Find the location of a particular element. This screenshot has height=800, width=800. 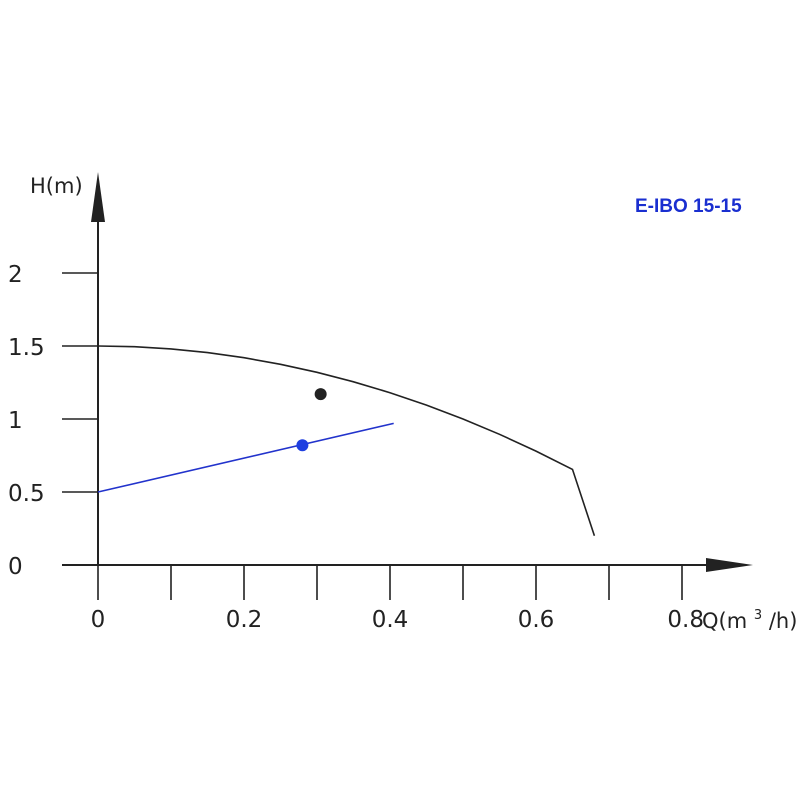

x-axis-label-main: Q(m is located at coordinates (724, 621).